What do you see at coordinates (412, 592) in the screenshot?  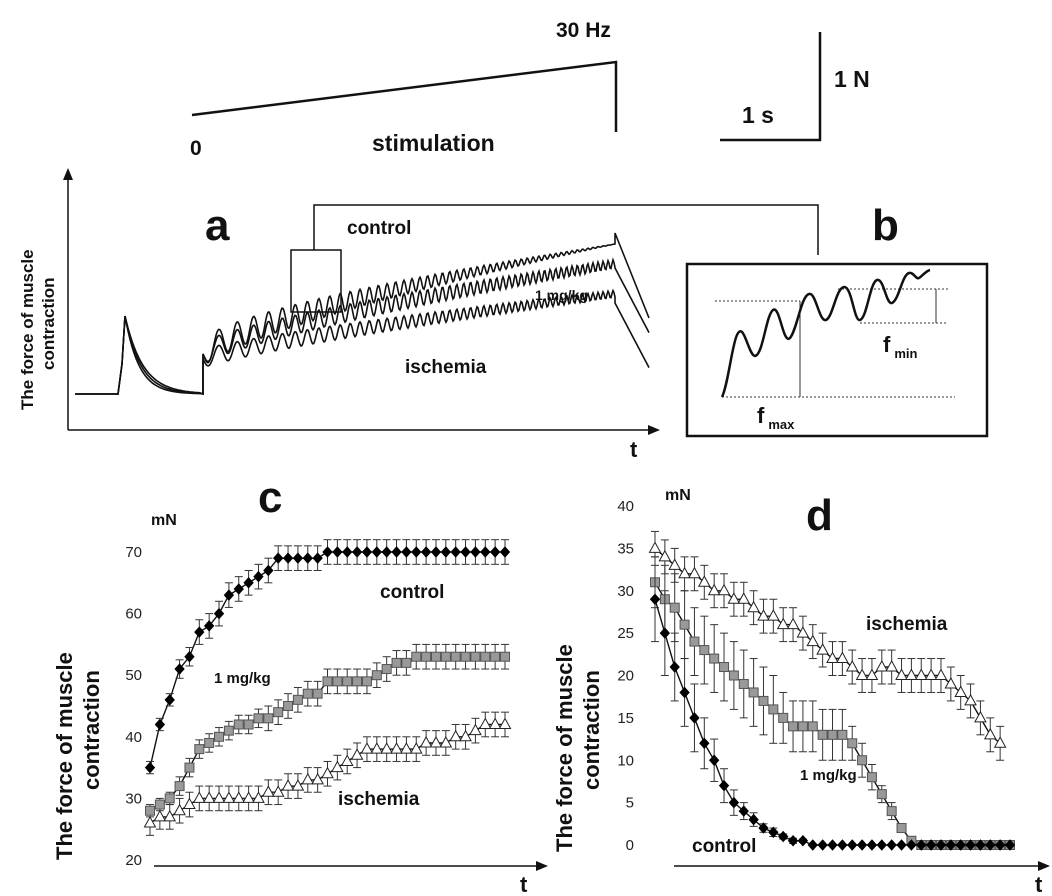 I see `panel-c-label-control: control` at bounding box center [412, 592].